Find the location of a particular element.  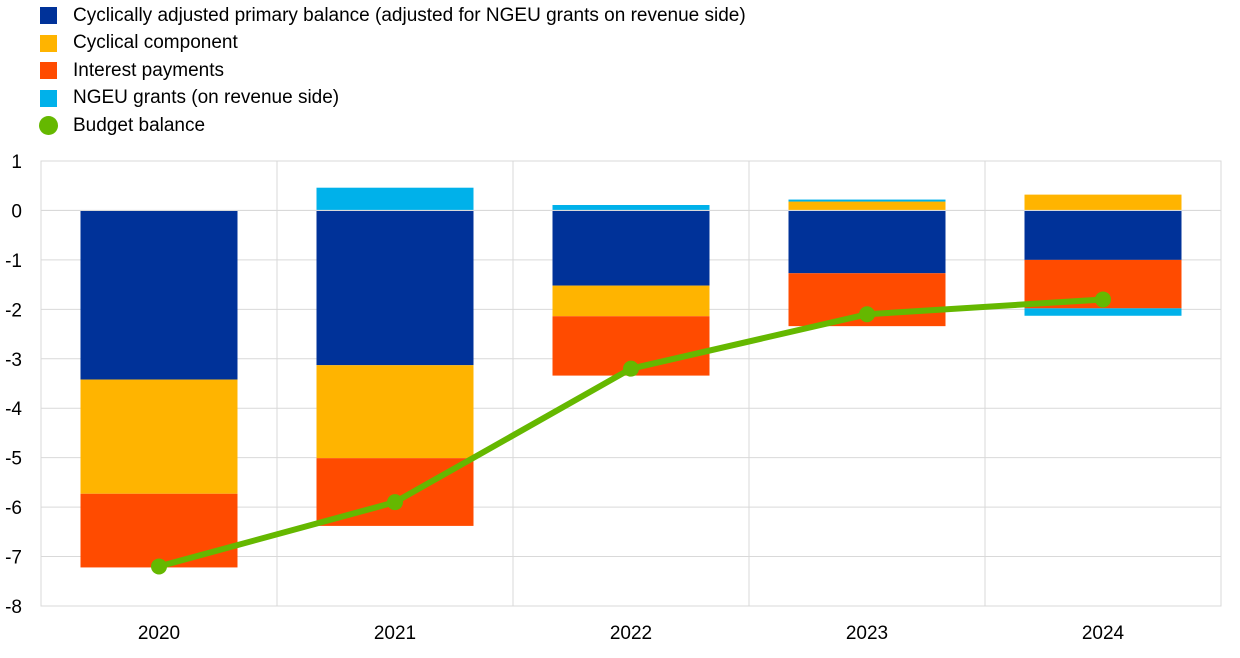

y-tick-label: -4 is located at coordinates (13, 409).